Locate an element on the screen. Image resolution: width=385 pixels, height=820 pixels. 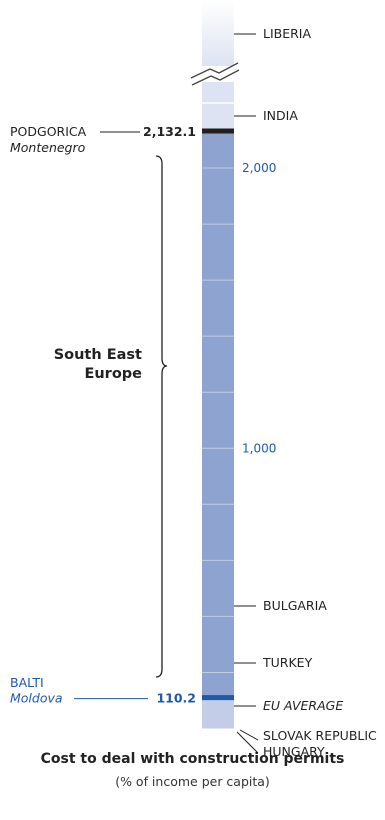
bar-range-fill is located at coordinates (218, 414).